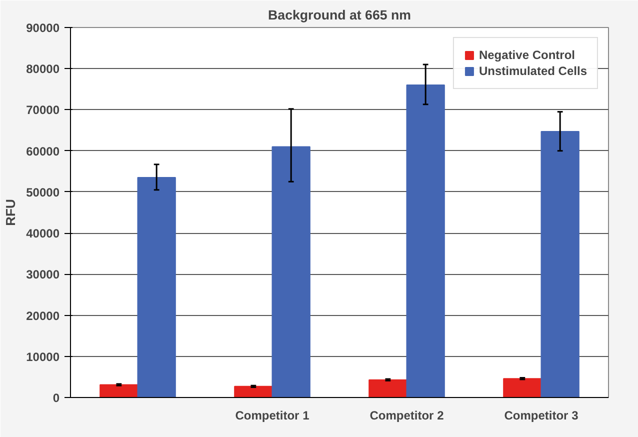 The height and width of the screenshot is (437, 638). I want to click on y-tick-label: 50000, so click(43, 192).